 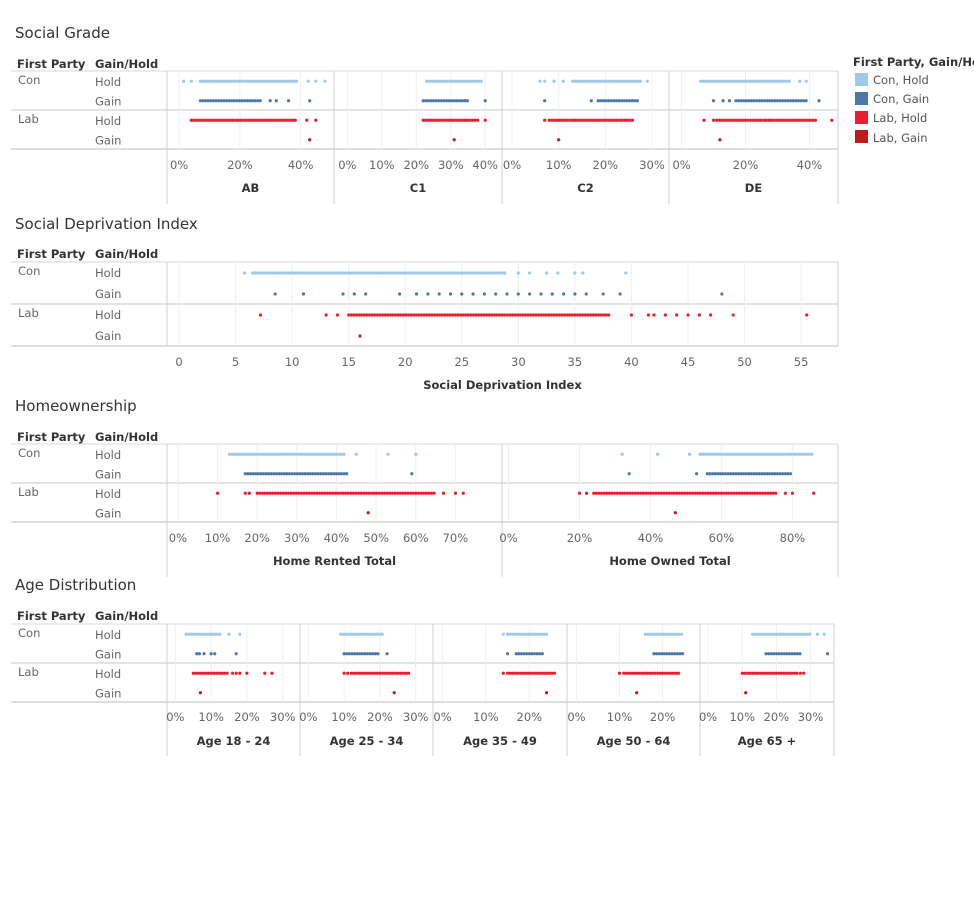 I want to click on tick-label: 25, so click(x=461, y=362).